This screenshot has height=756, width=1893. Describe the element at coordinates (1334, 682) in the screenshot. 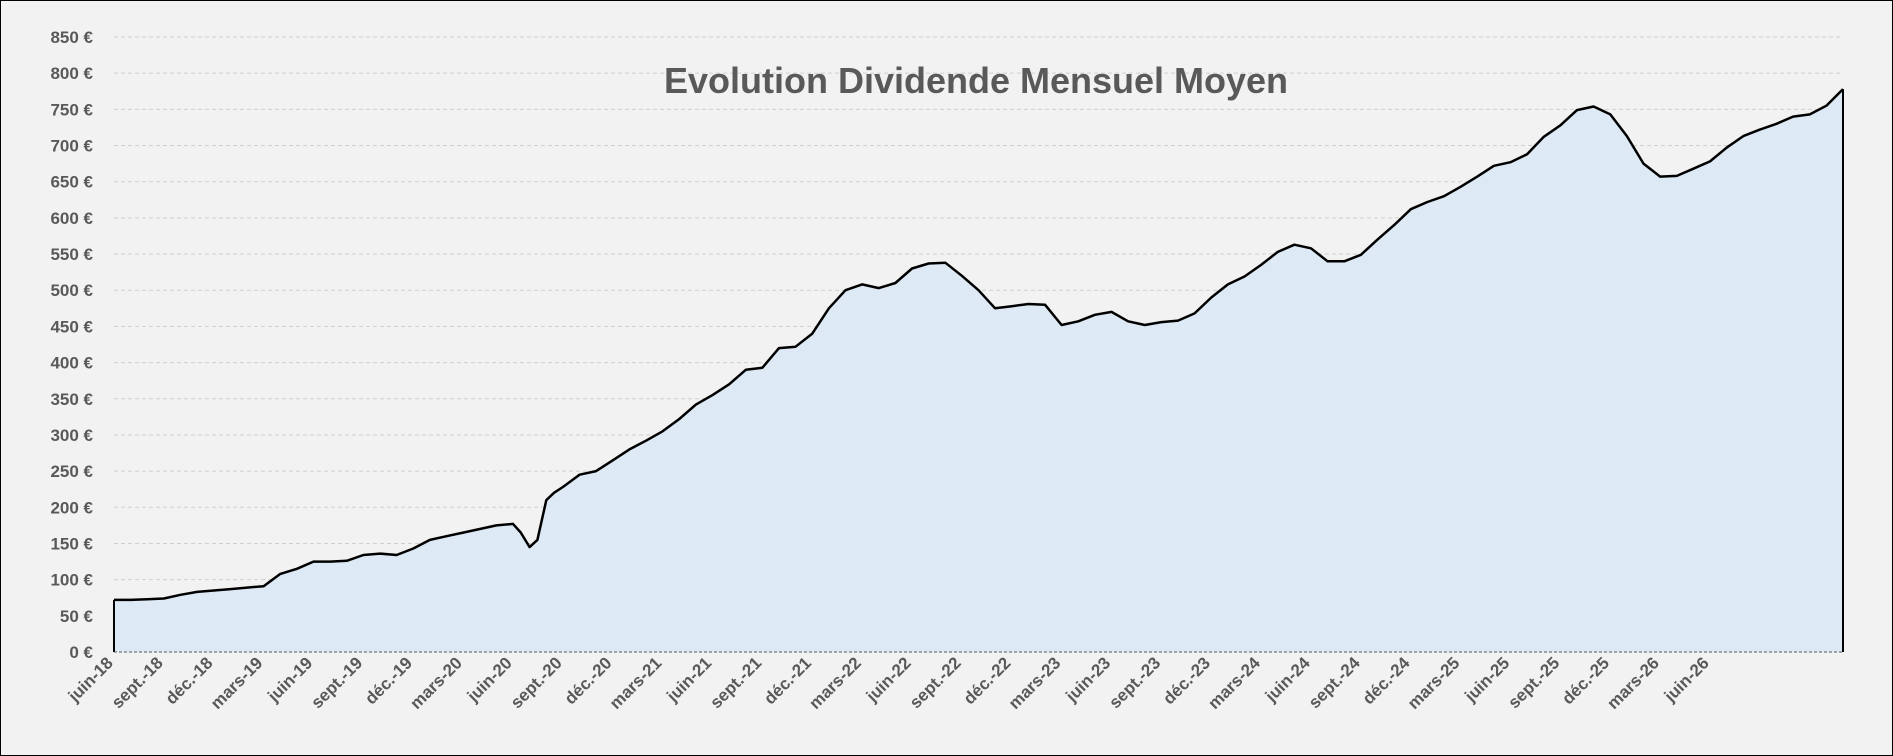

I see `x-tick-label: sept.-24` at that location.